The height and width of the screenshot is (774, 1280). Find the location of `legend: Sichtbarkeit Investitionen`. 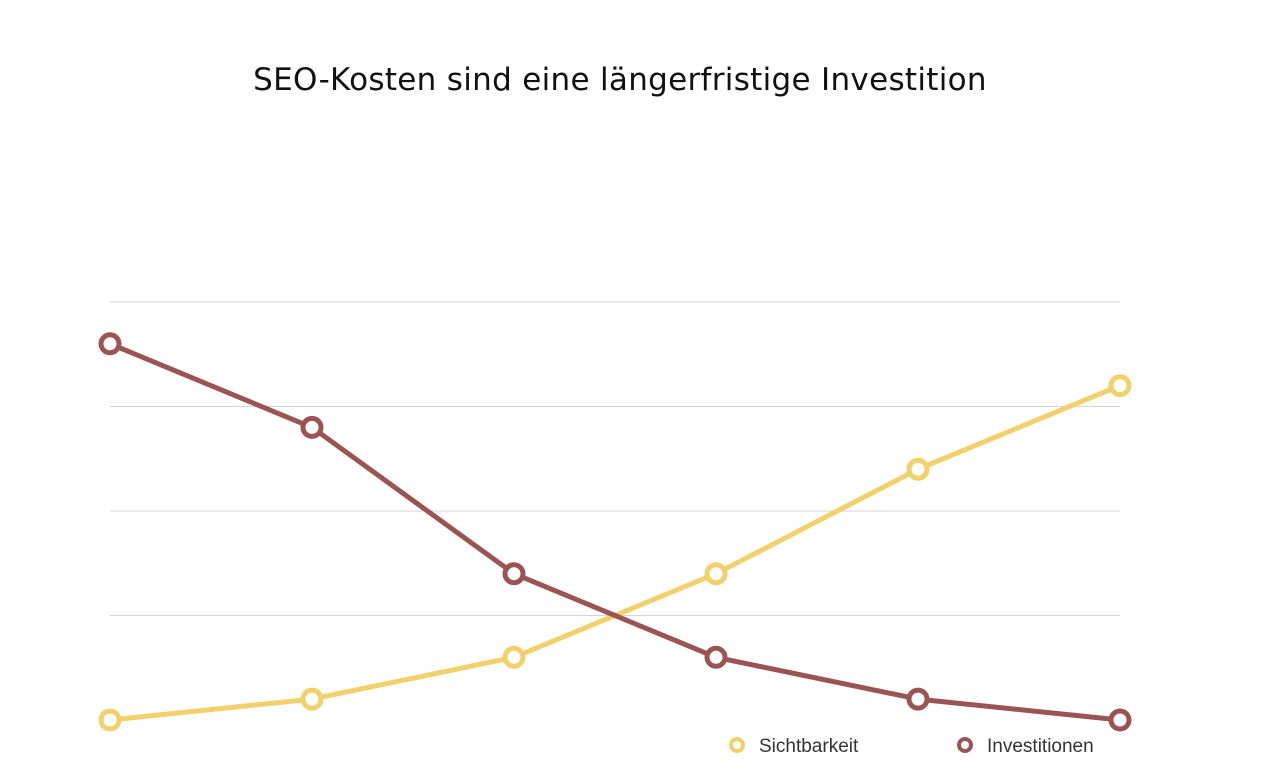

legend: Sichtbarkeit Investitionen is located at coordinates (911, 746).